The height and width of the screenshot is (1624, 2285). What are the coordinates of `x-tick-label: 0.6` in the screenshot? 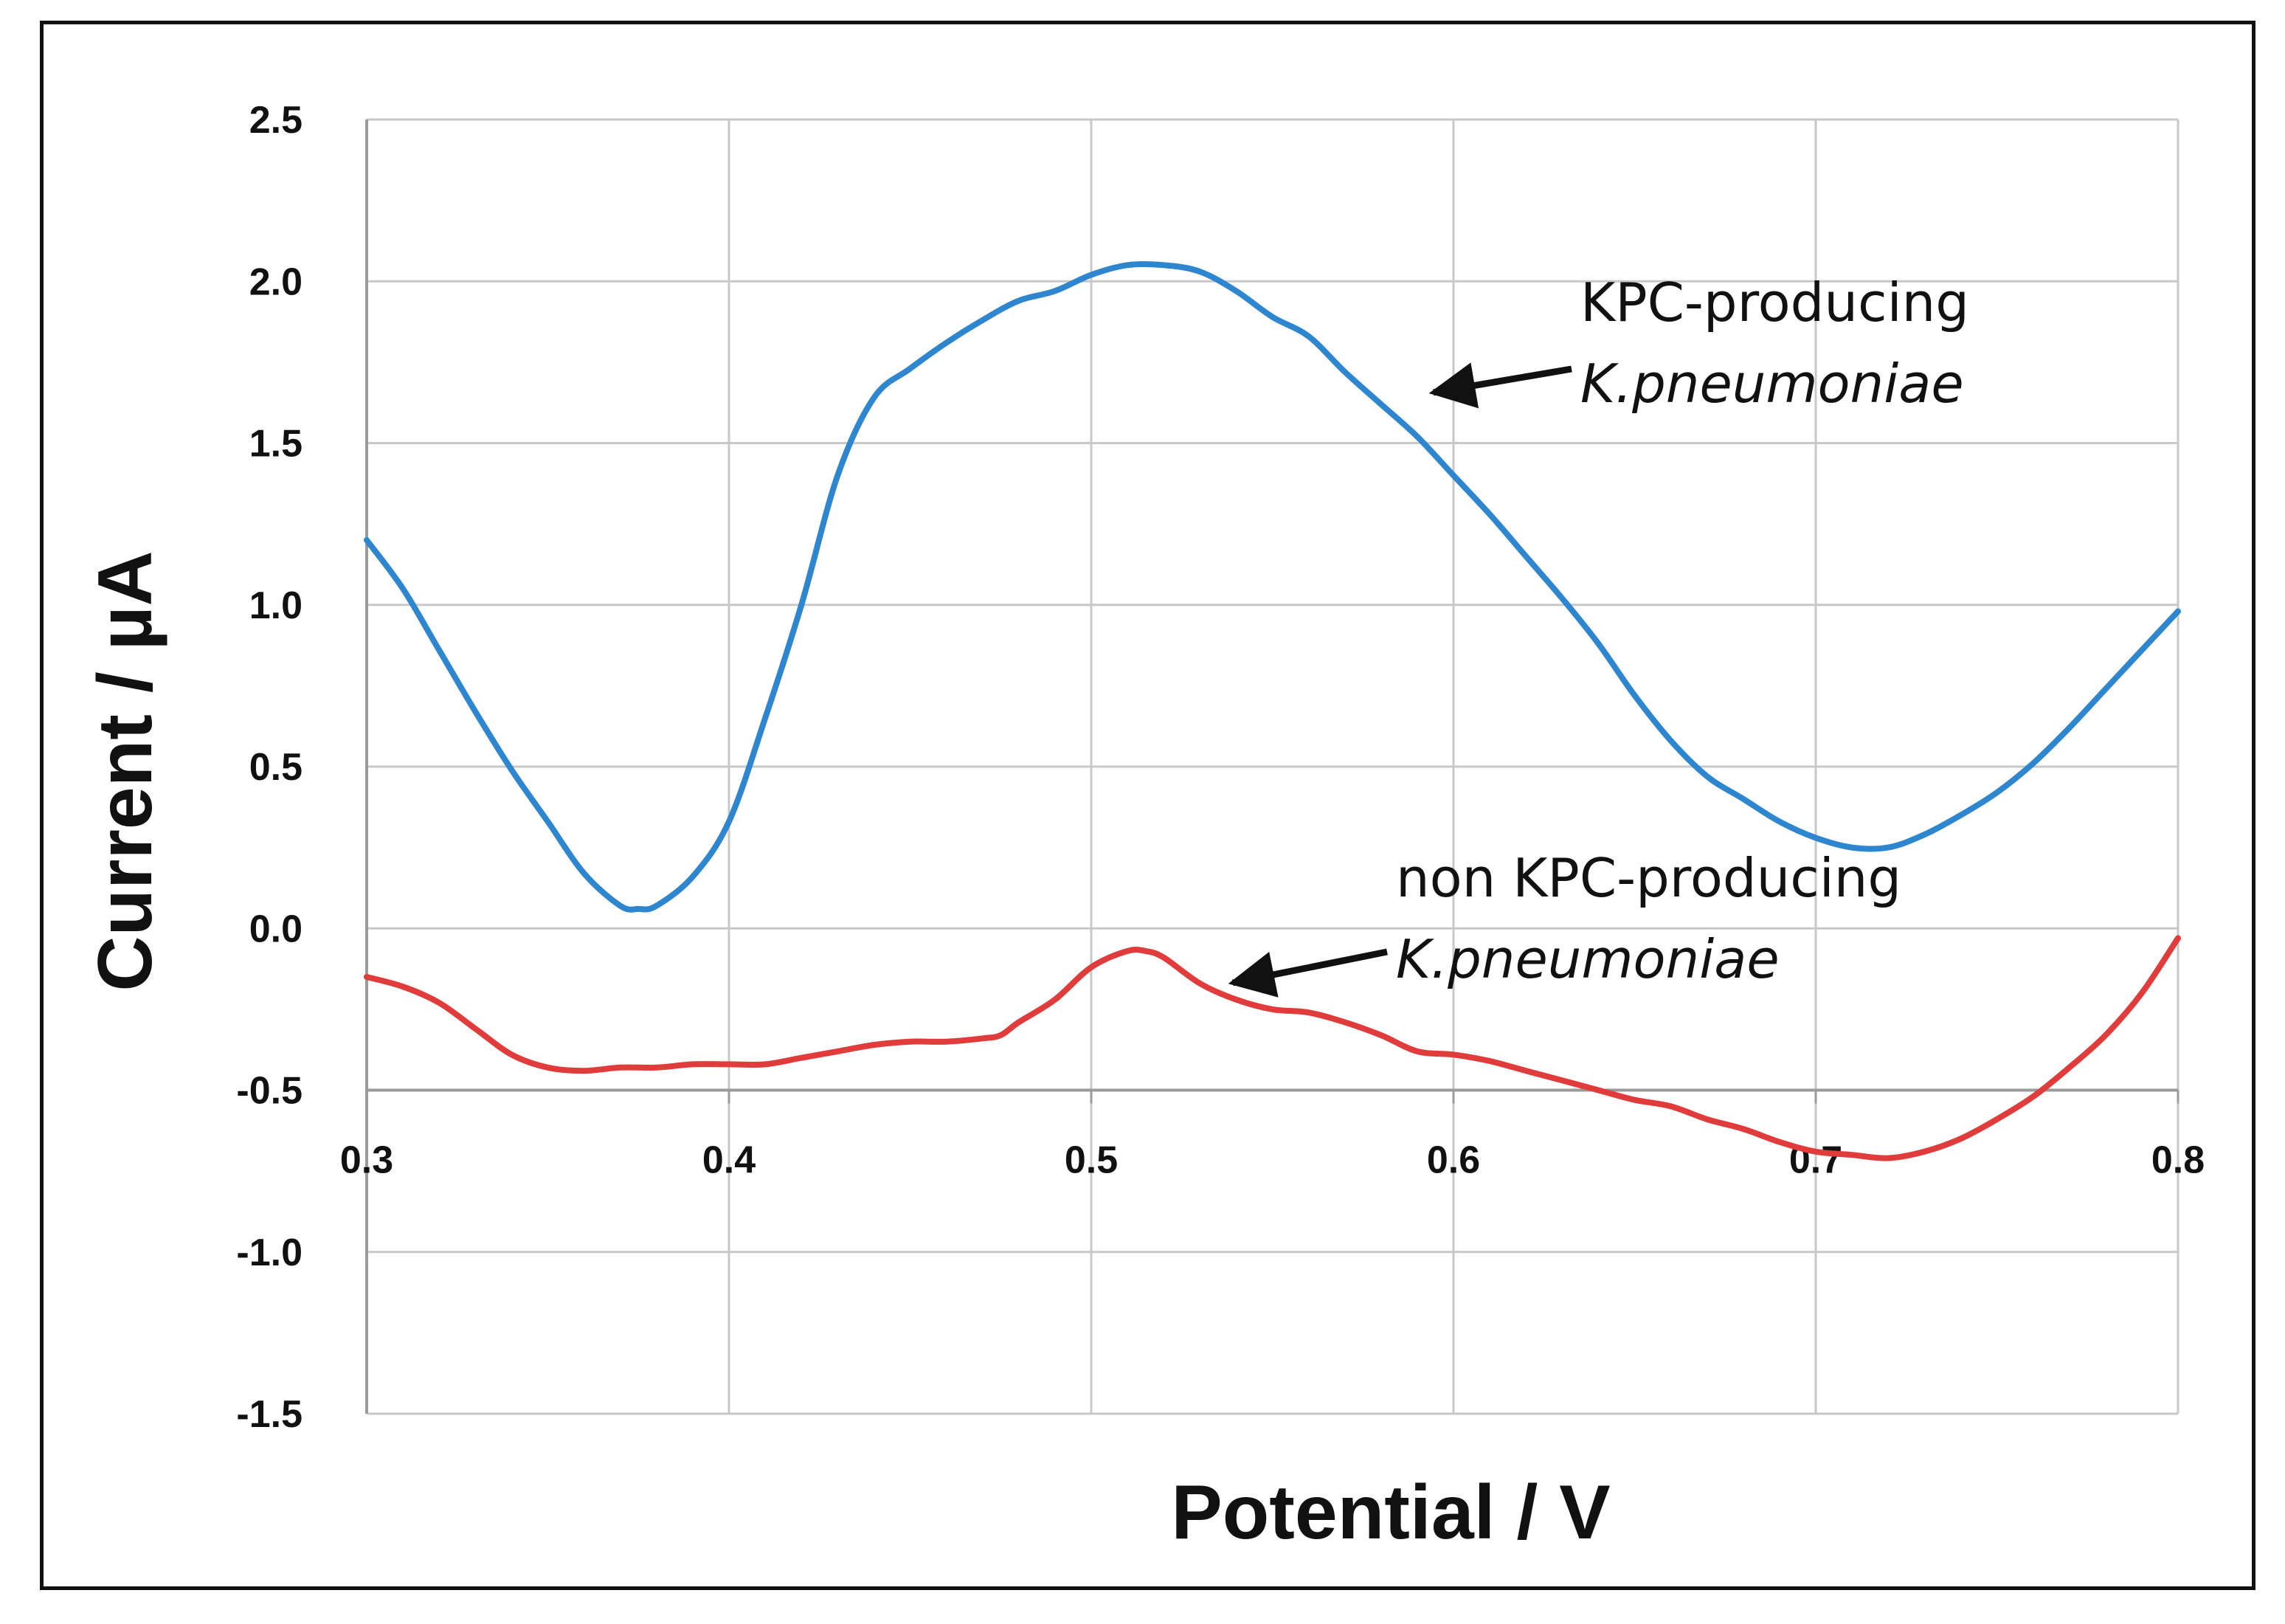 It's located at (1453, 1160).